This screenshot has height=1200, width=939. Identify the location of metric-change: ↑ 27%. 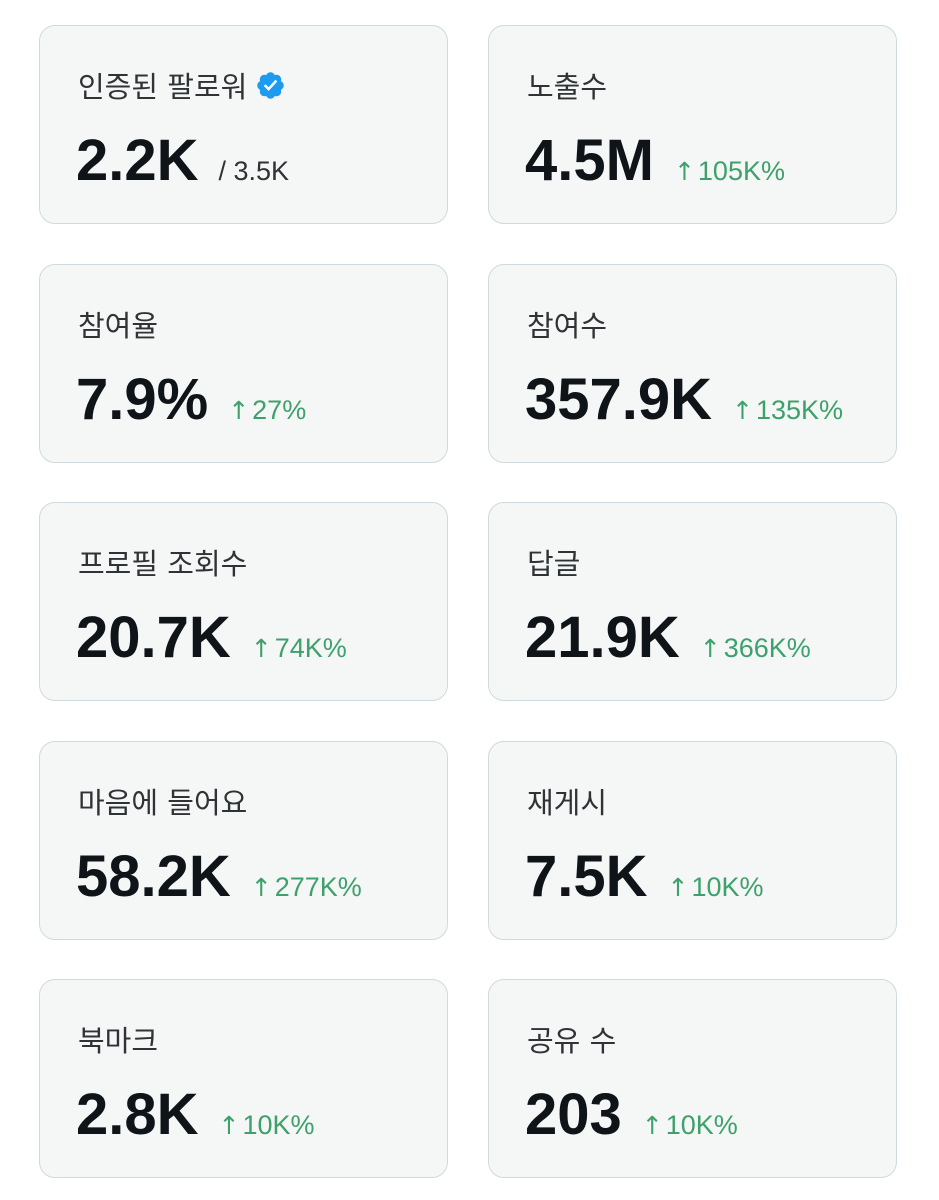
(267, 410).